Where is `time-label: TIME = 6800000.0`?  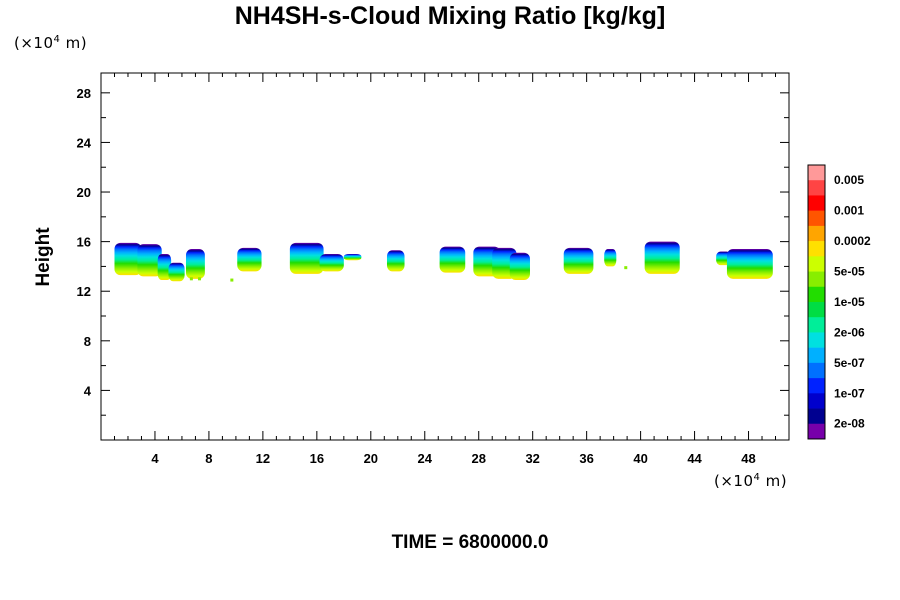 time-label: TIME = 6800000.0 is located at coordinates (470, 542).